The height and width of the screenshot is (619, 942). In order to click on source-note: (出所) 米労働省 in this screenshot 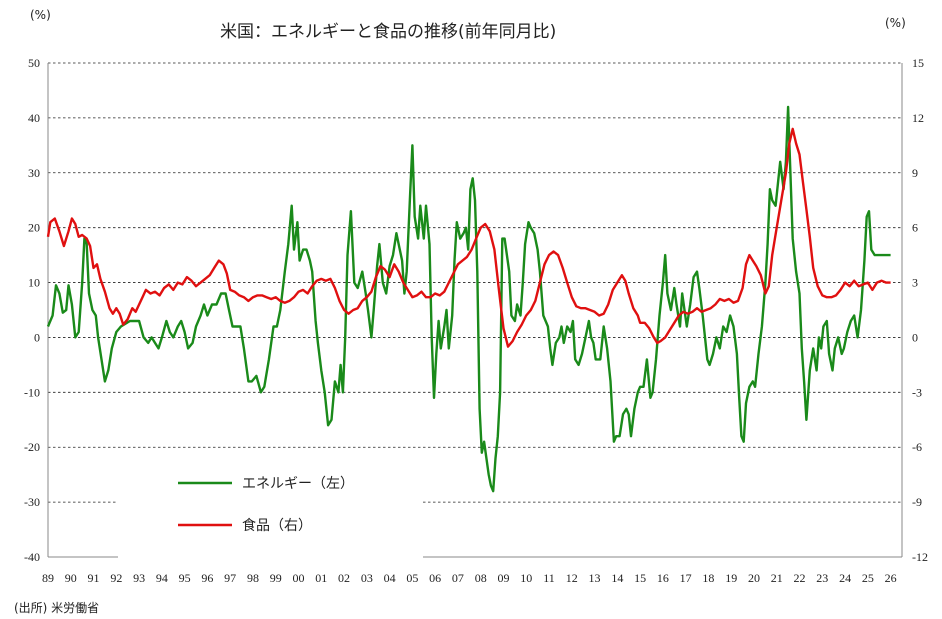, I will do `click(56, 608)`.